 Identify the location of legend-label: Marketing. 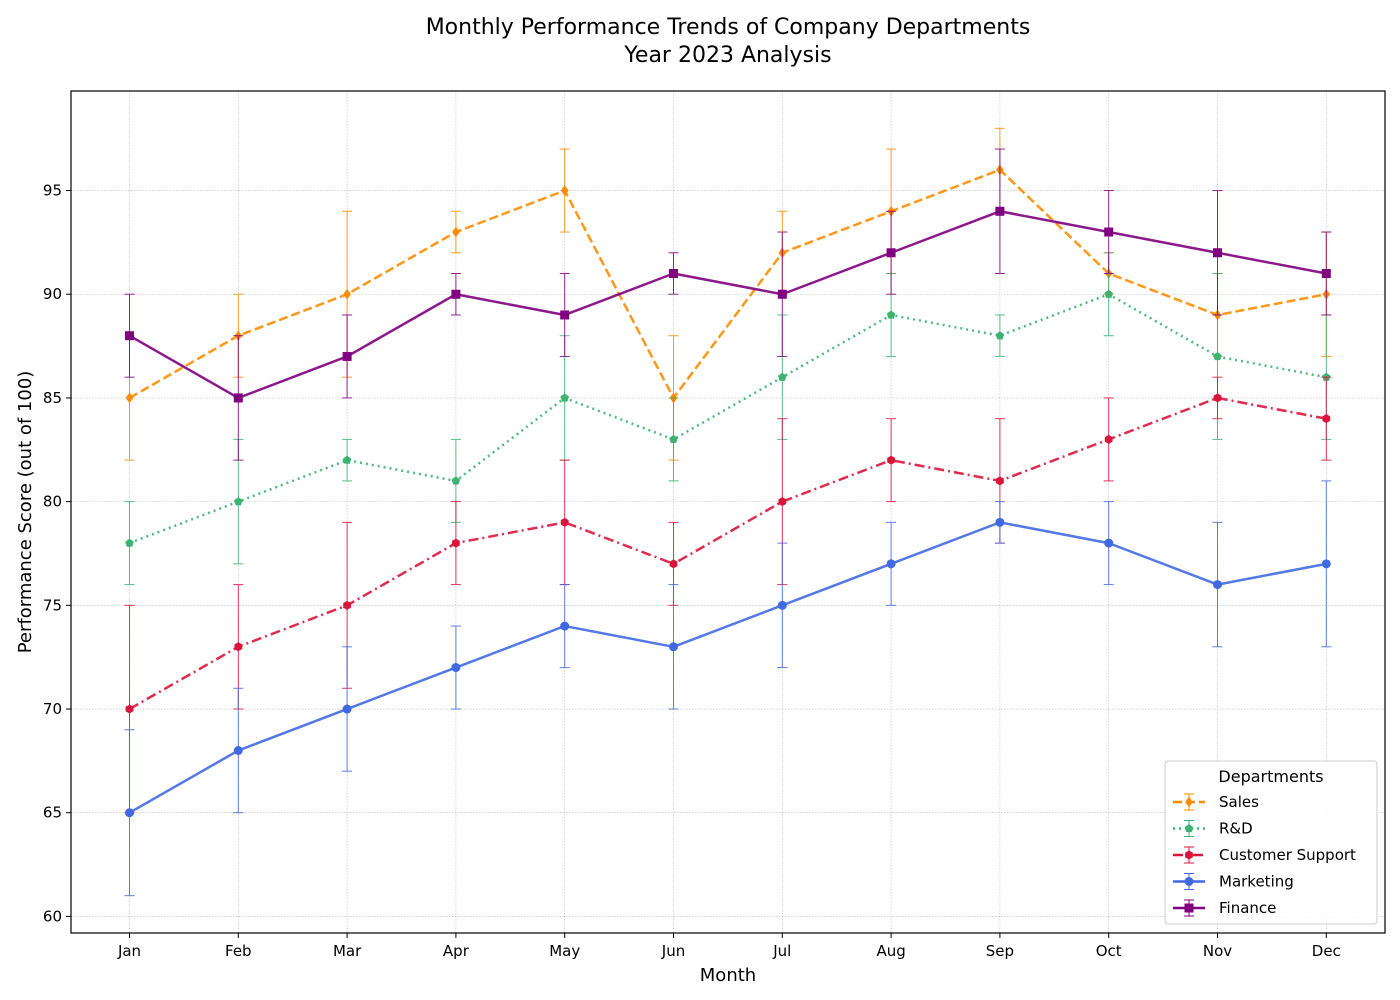
(1256, 882).